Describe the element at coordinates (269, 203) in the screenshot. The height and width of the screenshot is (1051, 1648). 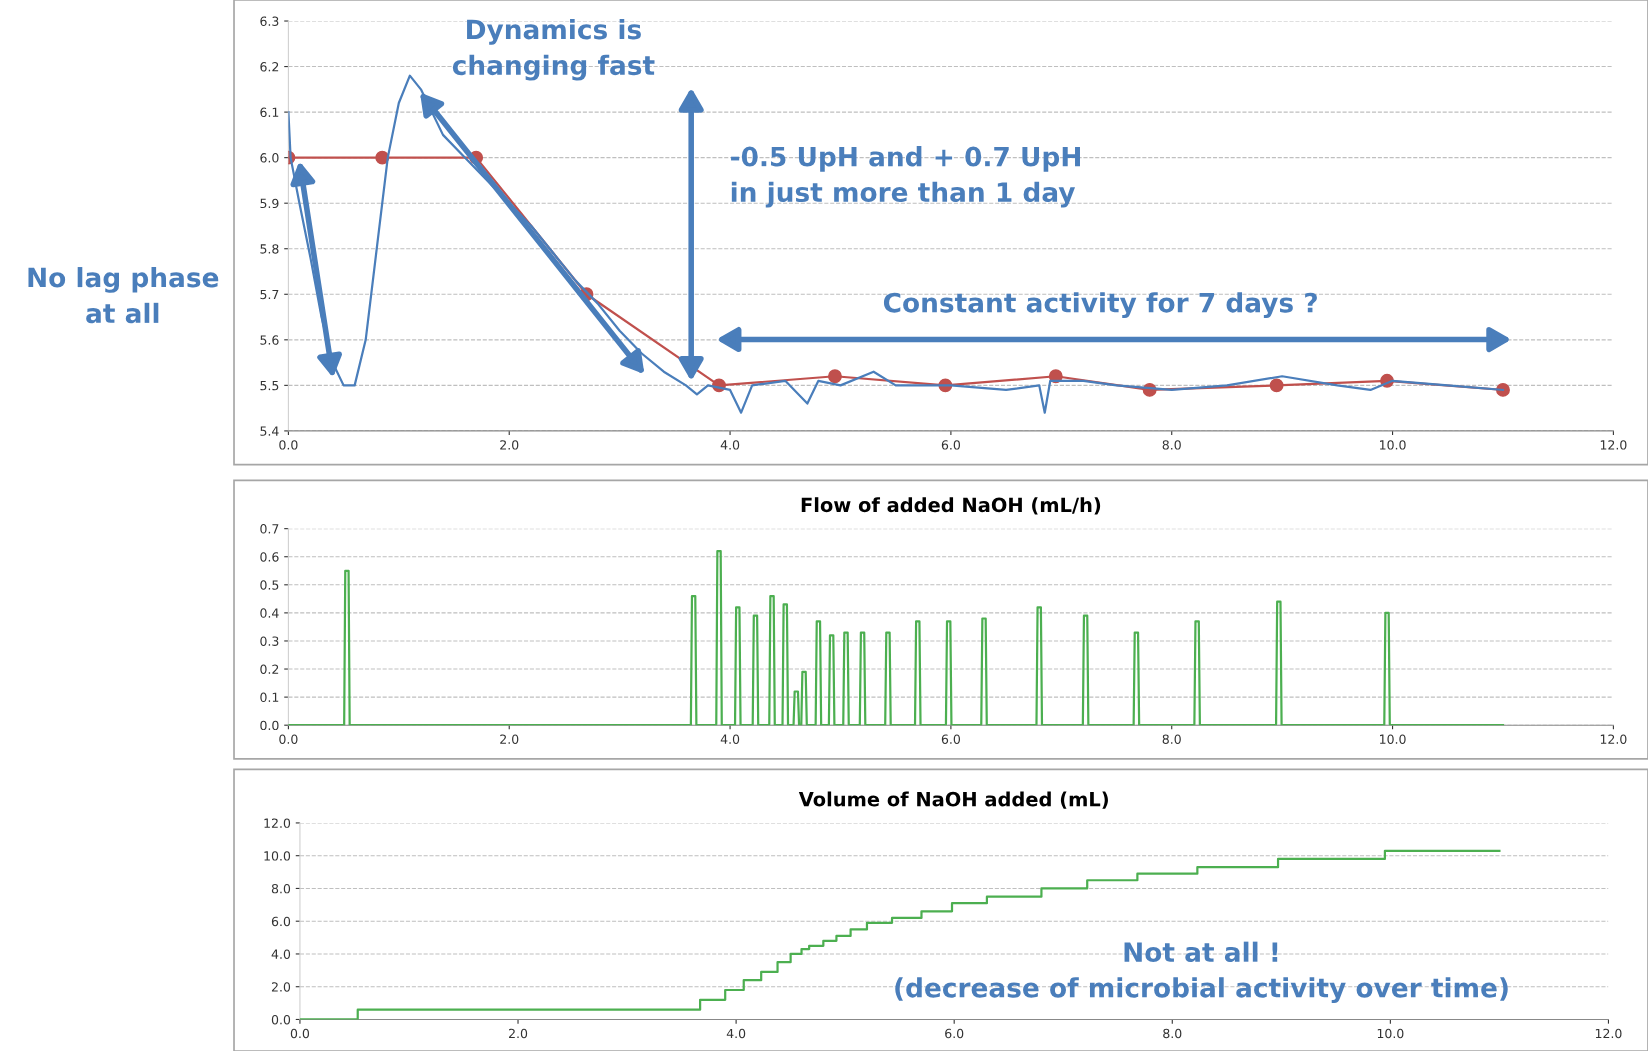
I see `y-tick-label: 5.9` at that location.